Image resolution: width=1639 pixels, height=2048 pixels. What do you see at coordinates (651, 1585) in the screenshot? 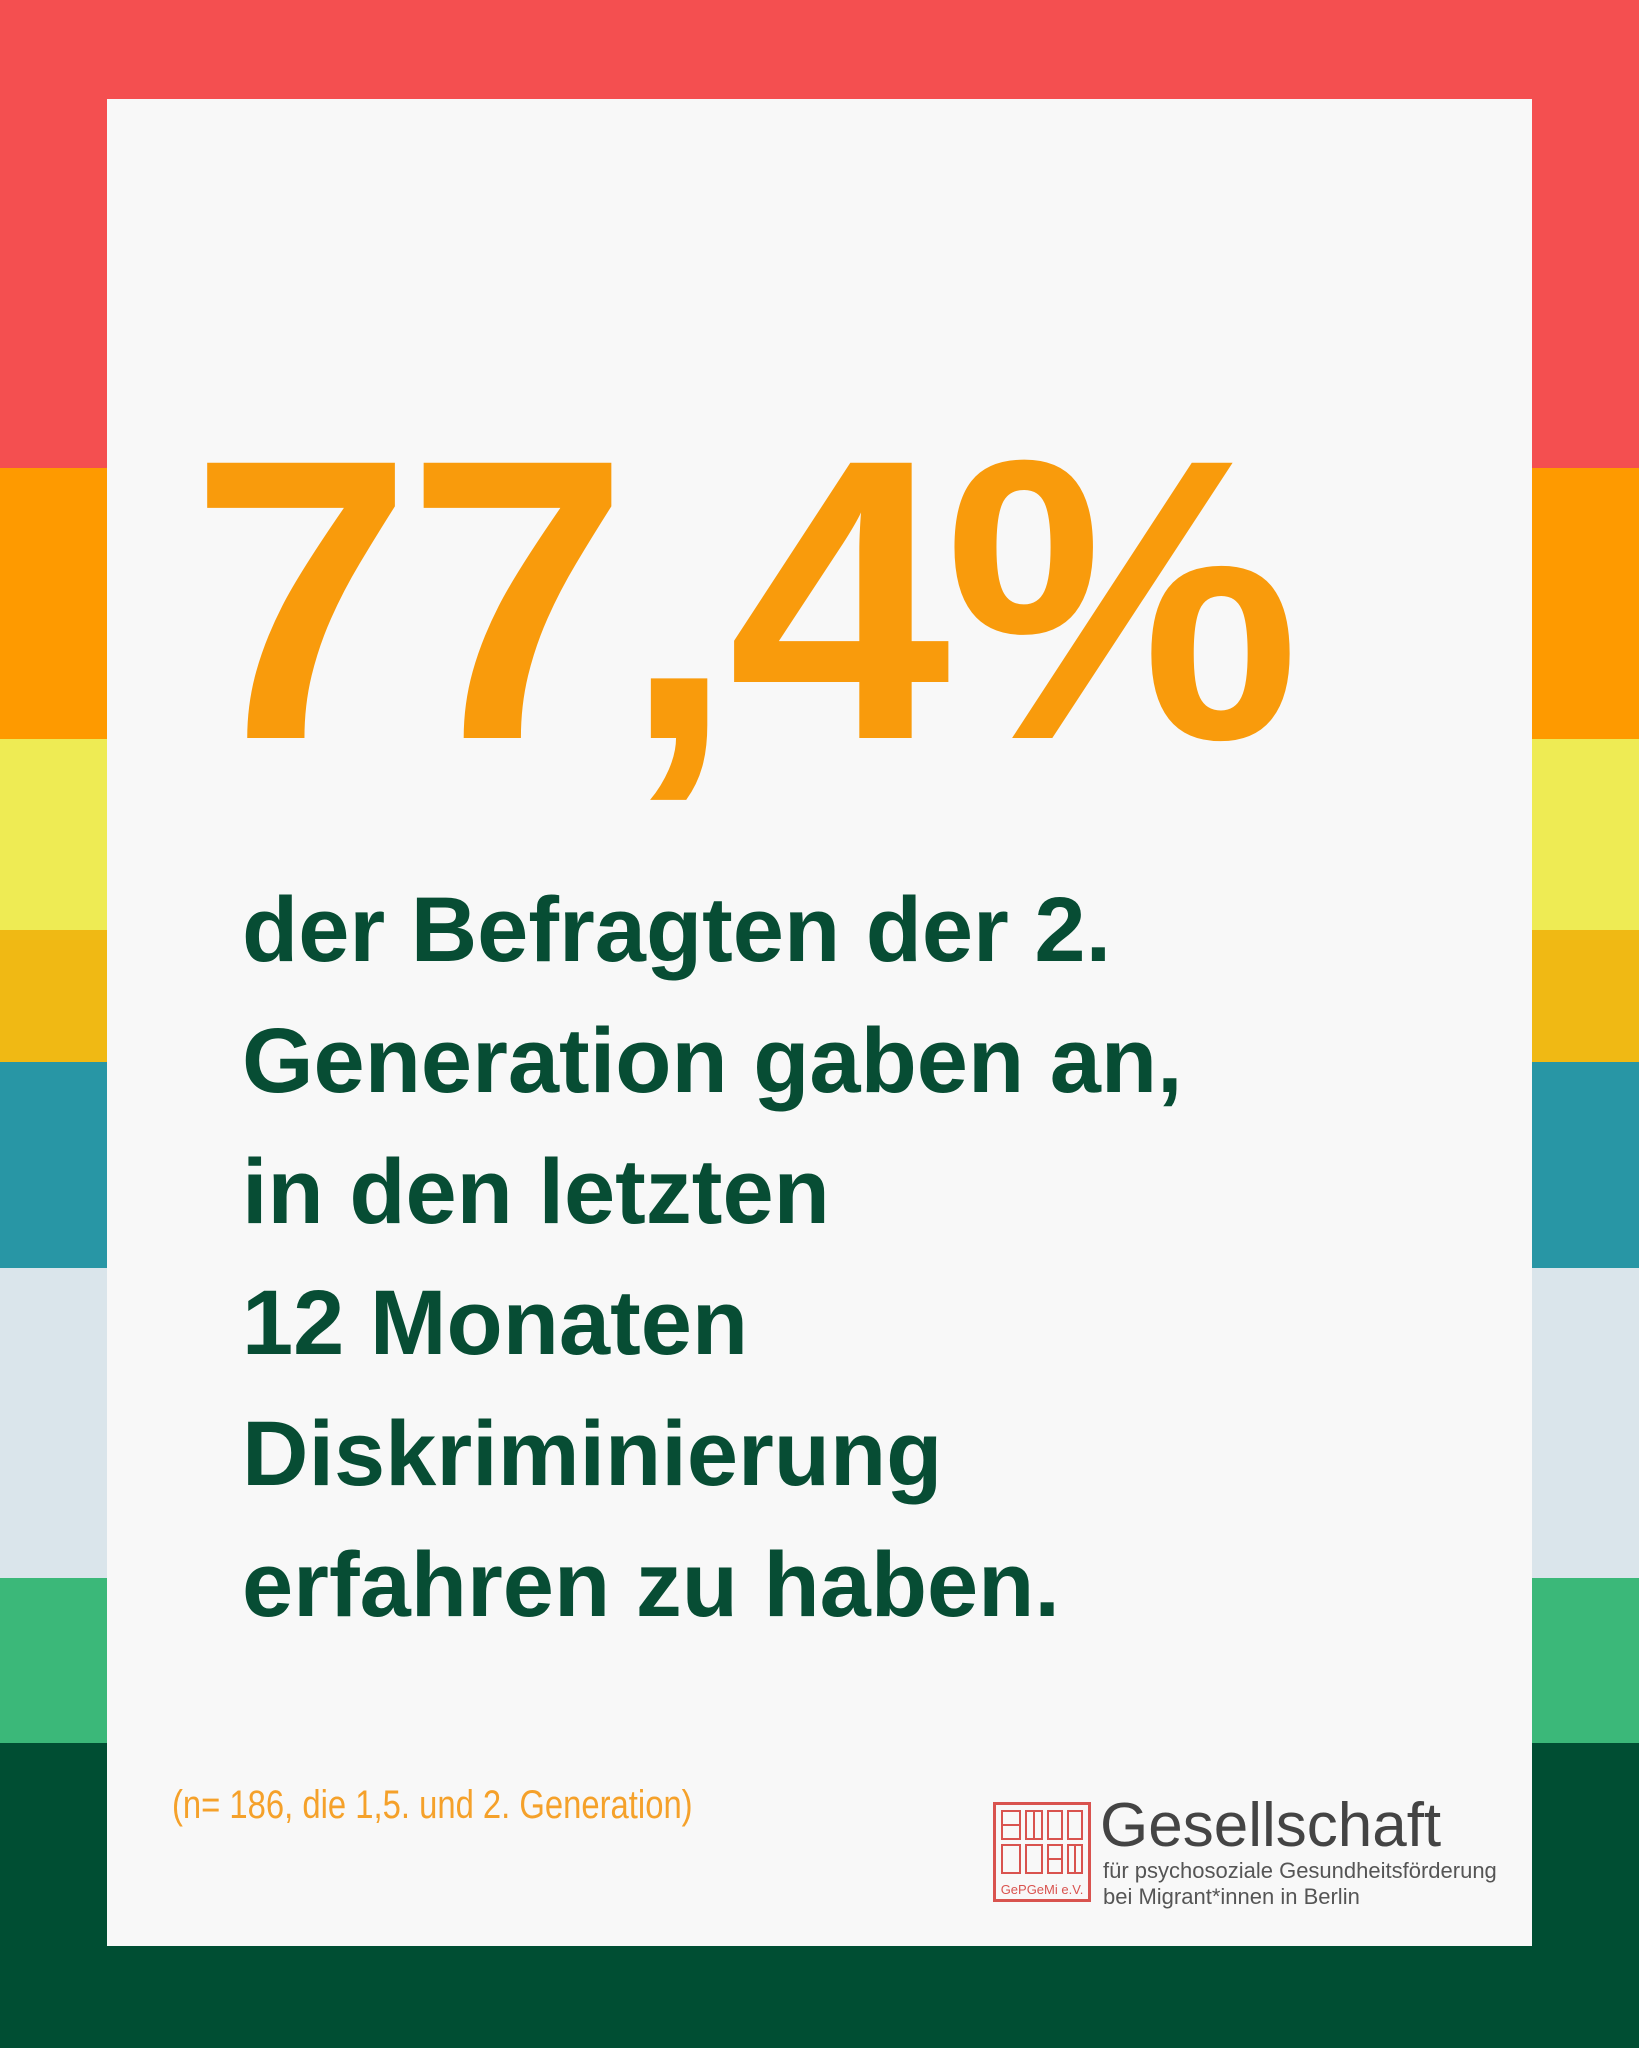
I see `body-line: erfahren zu haben.` at bounding box center [651, 1585].